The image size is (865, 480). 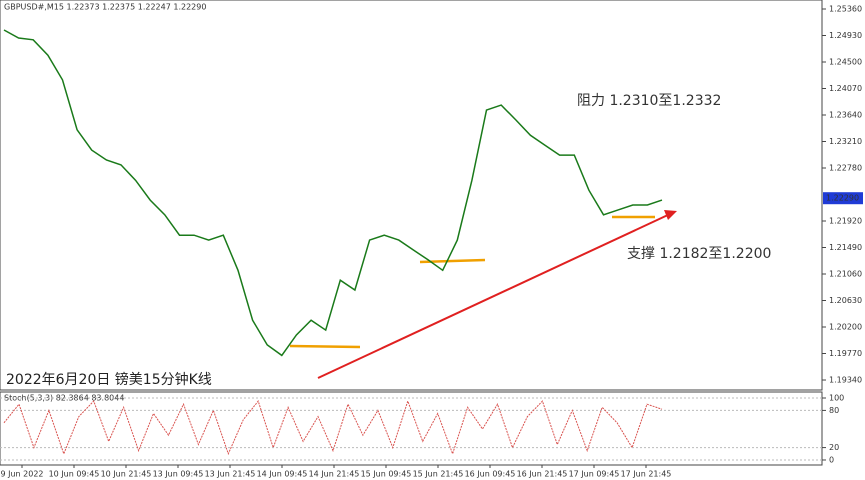 What do you see at coordinates (845, 168) in the screenshot?
I see `y-tick-label: 1.22780` at bounding box center [845, 168].